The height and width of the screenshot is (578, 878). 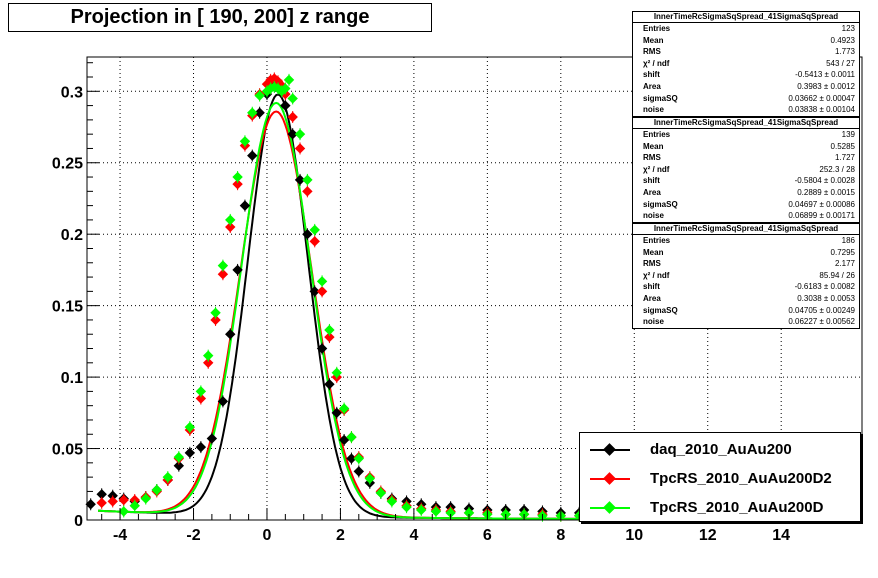 I want to click on x-tick-label: 10, so click(x=634, y=535).